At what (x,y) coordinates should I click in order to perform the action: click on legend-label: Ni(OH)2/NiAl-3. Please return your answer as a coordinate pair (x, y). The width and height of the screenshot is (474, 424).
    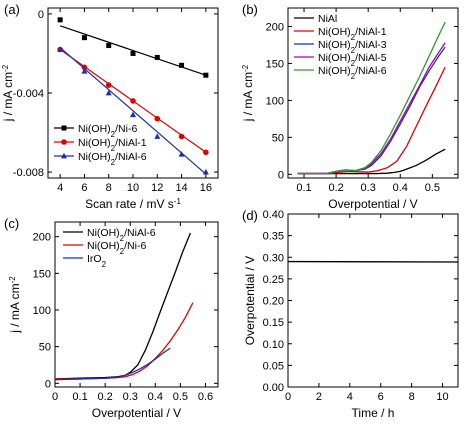
    Looking at the image, I should click on (352, 47).